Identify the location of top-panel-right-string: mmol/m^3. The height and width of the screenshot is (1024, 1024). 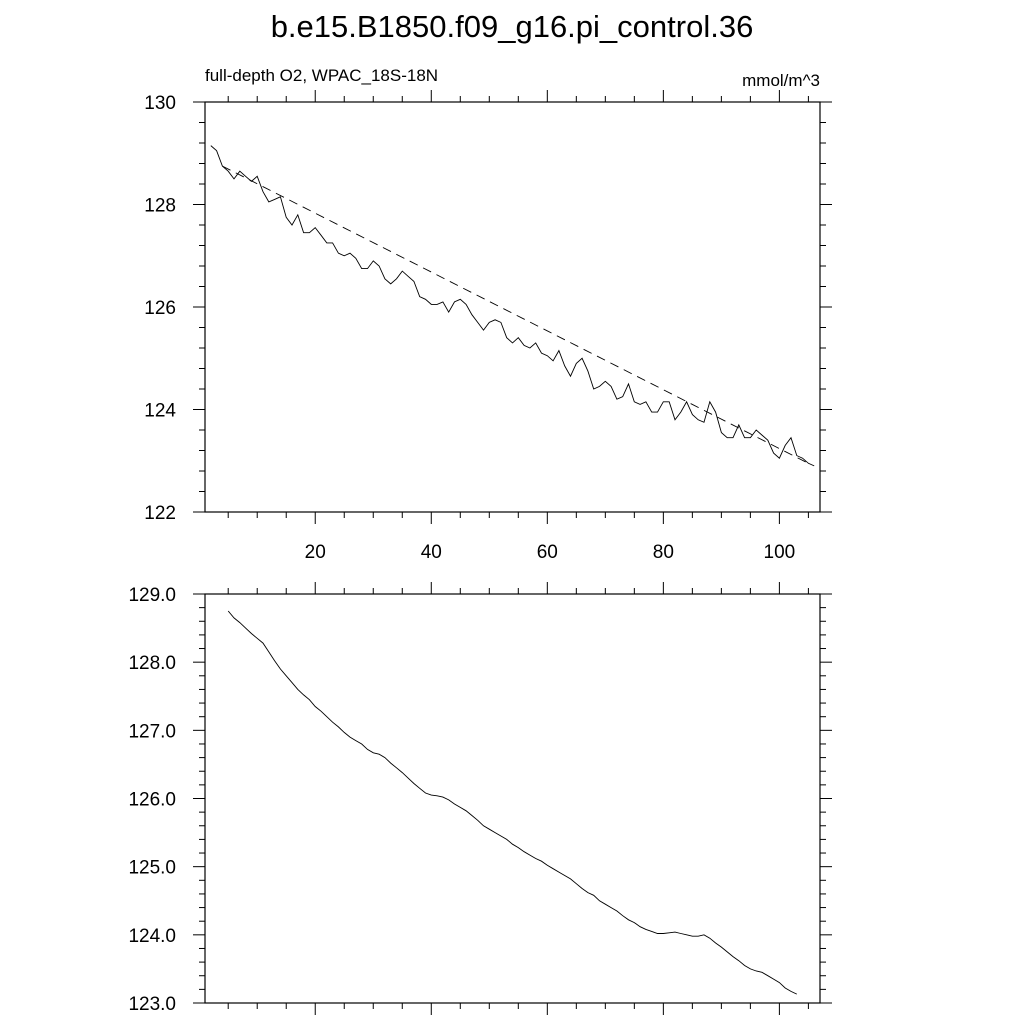
(781, 80).